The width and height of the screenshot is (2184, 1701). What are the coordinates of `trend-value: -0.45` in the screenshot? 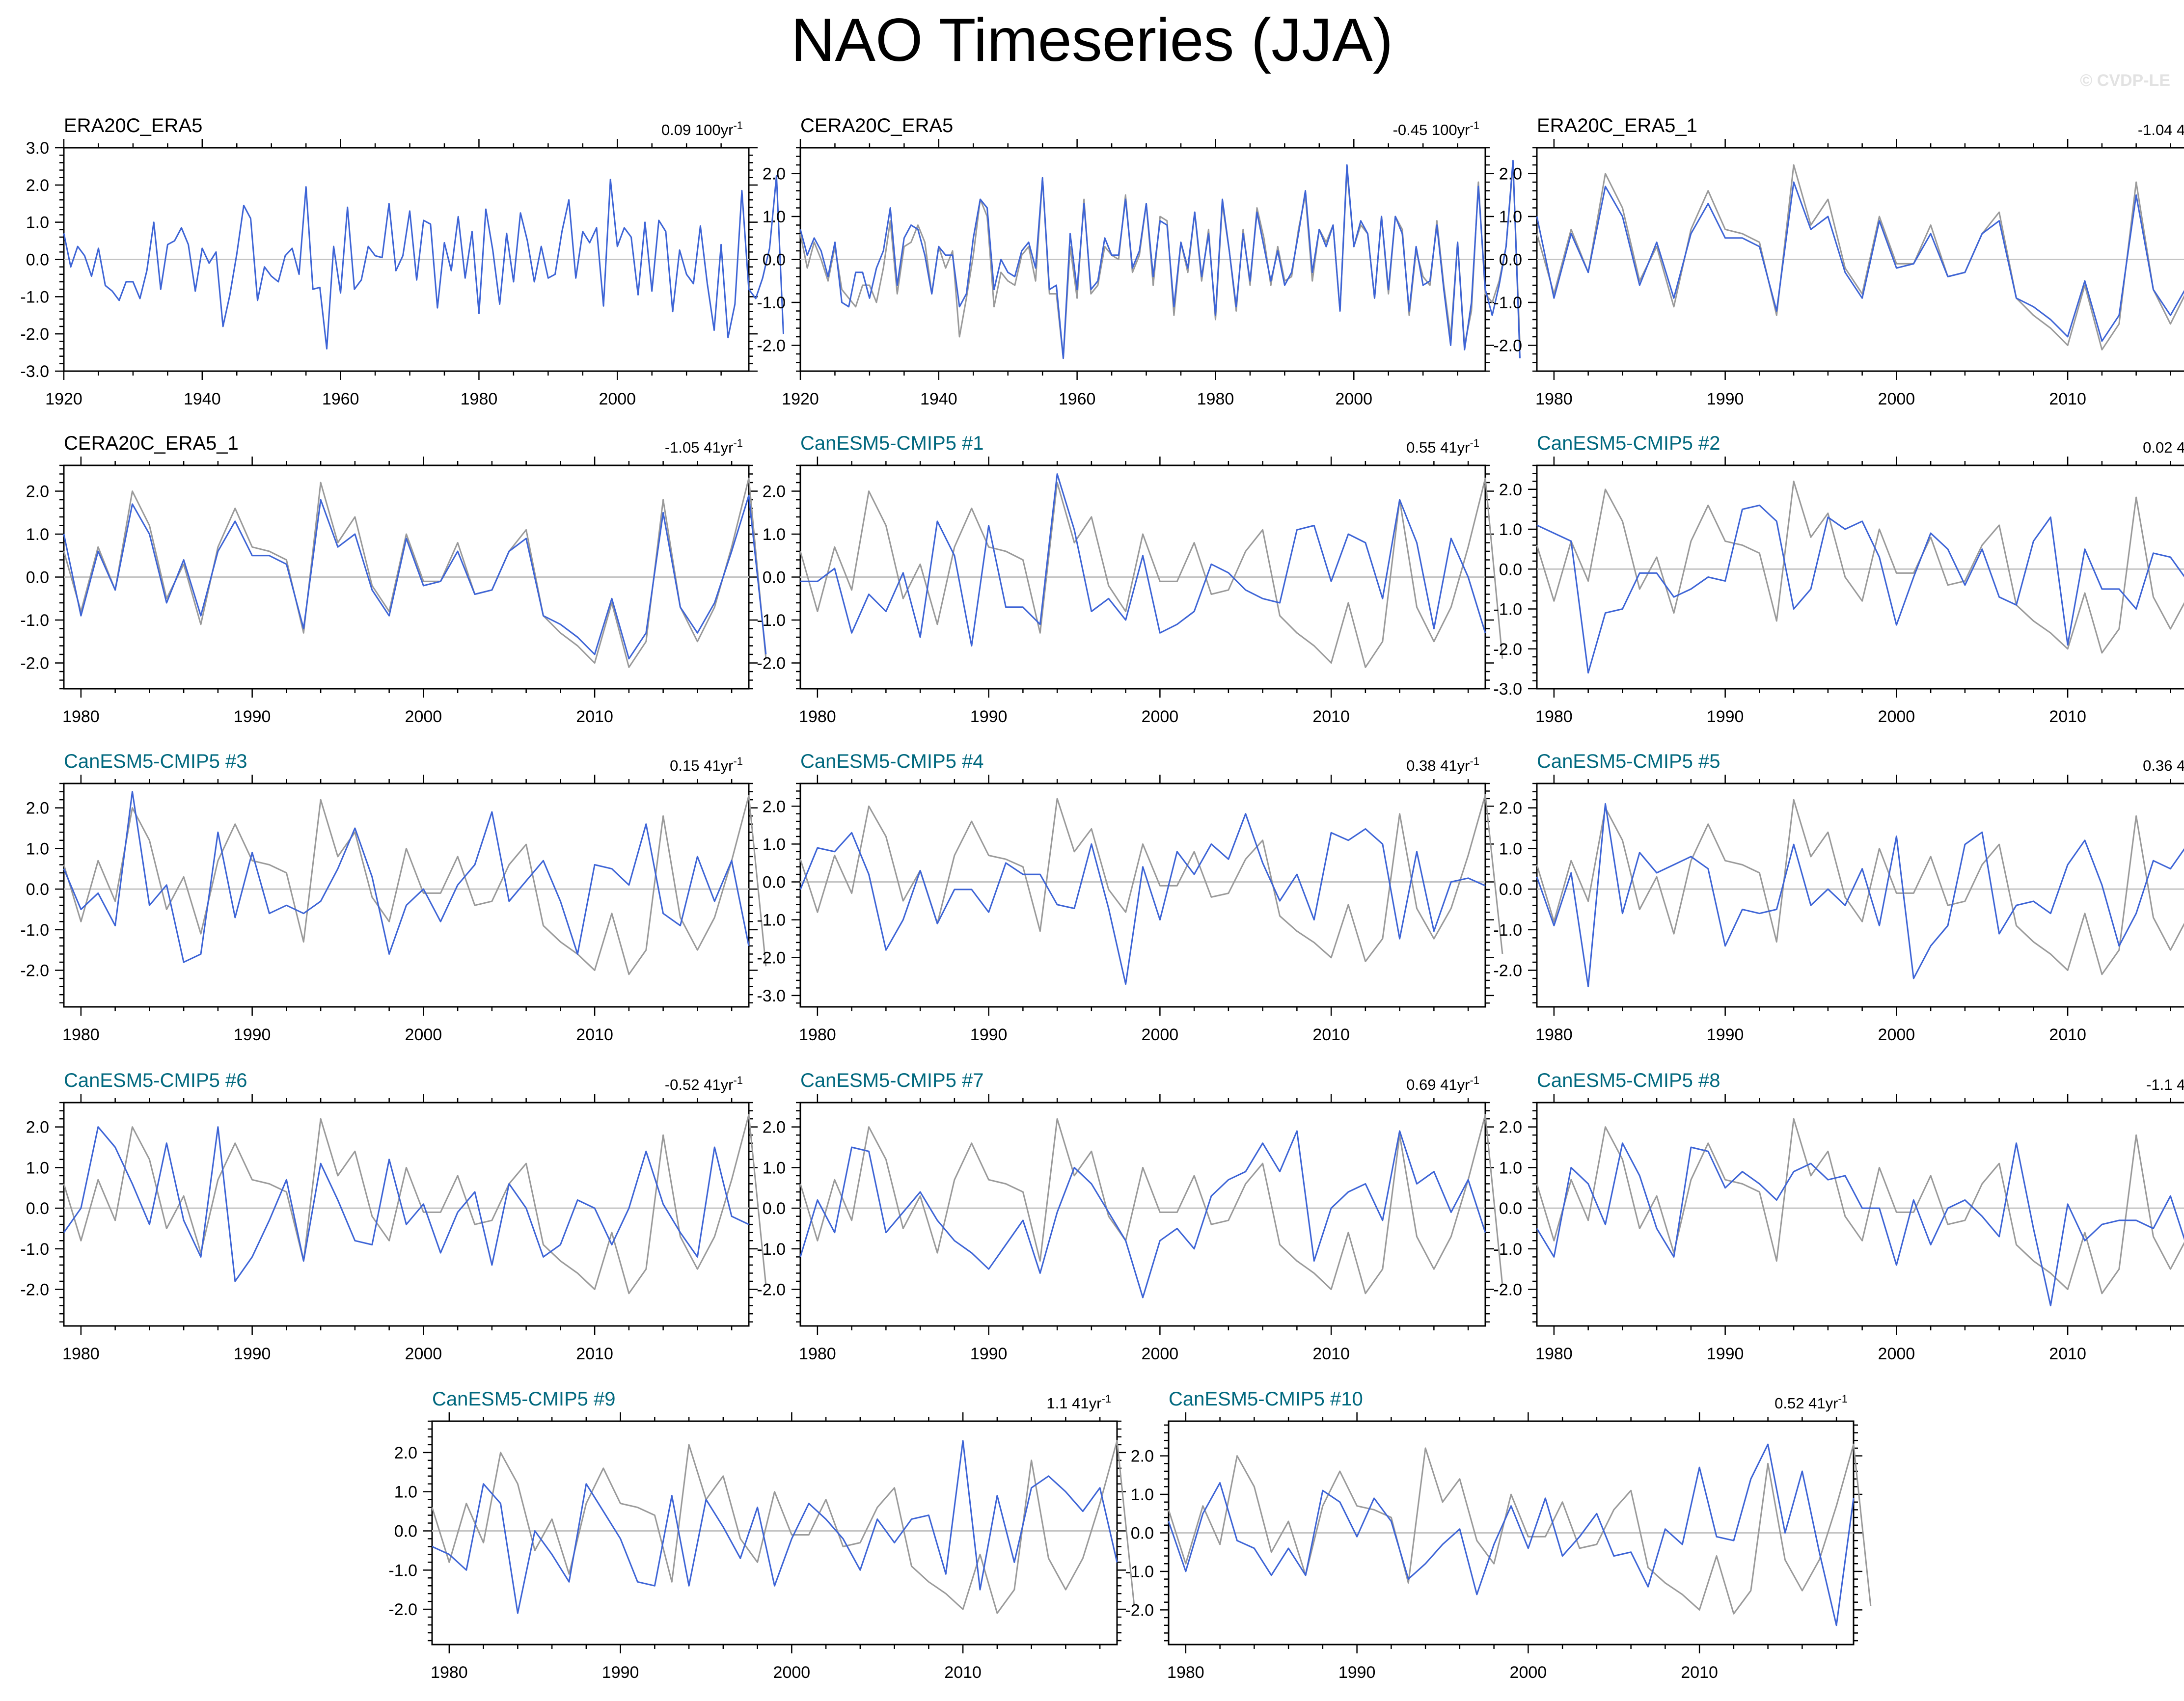 It's located at (1412, 129).